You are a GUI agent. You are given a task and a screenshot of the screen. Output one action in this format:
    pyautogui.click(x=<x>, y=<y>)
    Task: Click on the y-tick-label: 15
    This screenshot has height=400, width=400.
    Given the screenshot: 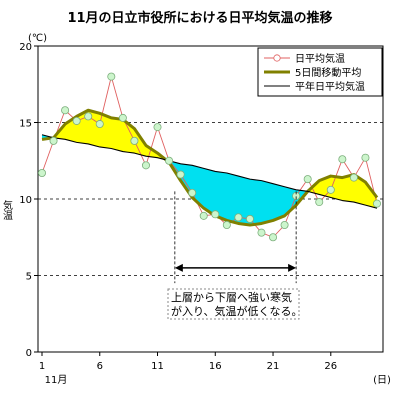 What is the action you would take?
    pyautogui.click(x=25, y=124)
    